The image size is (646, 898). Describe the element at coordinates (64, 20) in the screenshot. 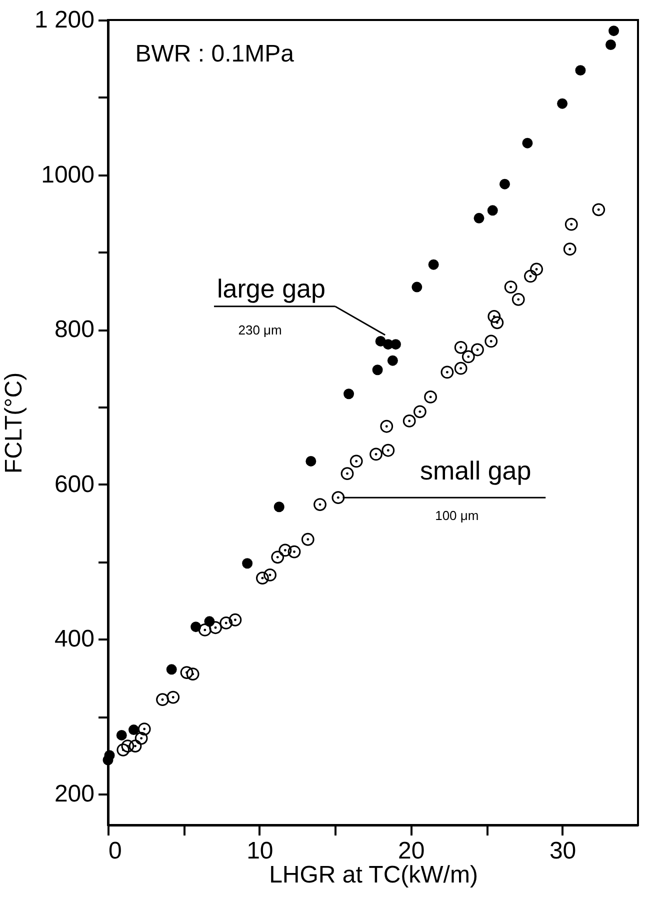

I see `y-tick-label: 1 200` at that location.